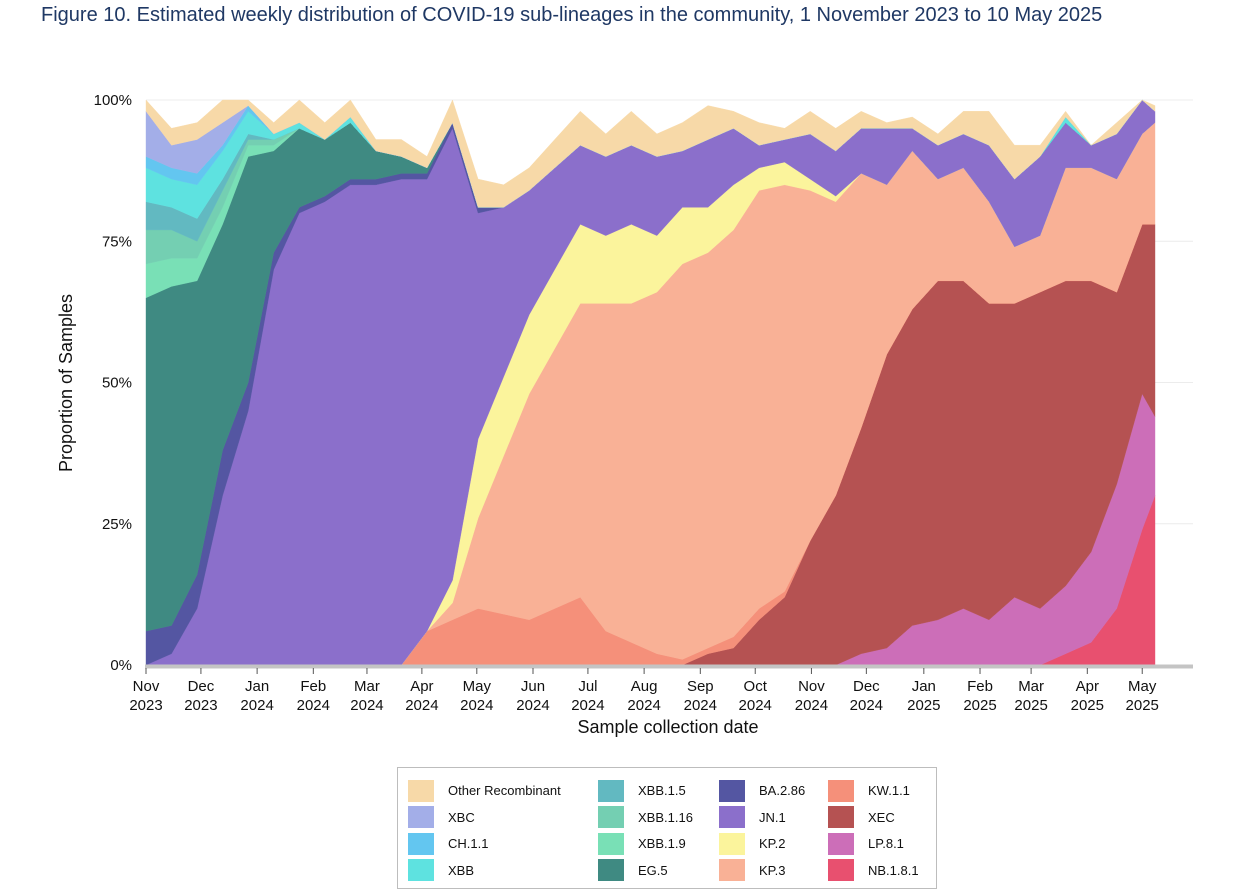  I want to click on legend-item-kp-3: KP.3, so click(752, 870).